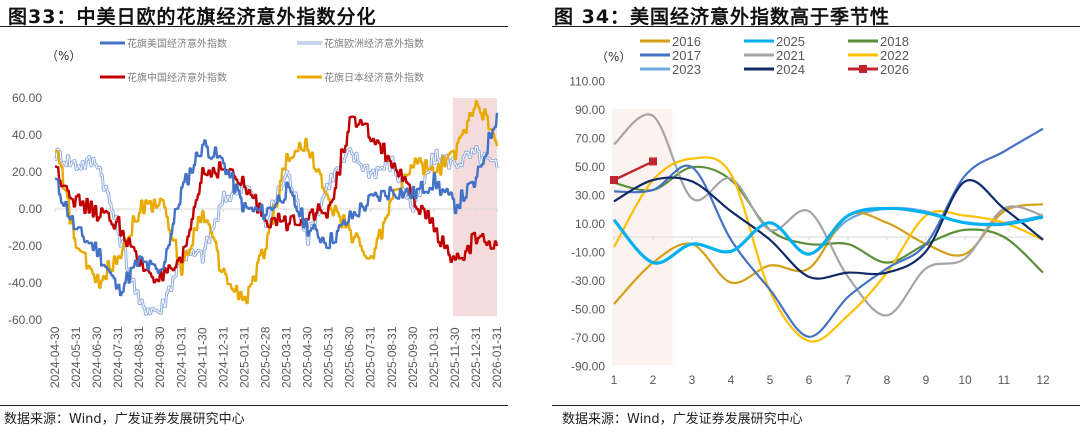 The width and height of the screenshot is (1080, 435). I want to click on y-tick-label: 50.00, so click(590, 167).